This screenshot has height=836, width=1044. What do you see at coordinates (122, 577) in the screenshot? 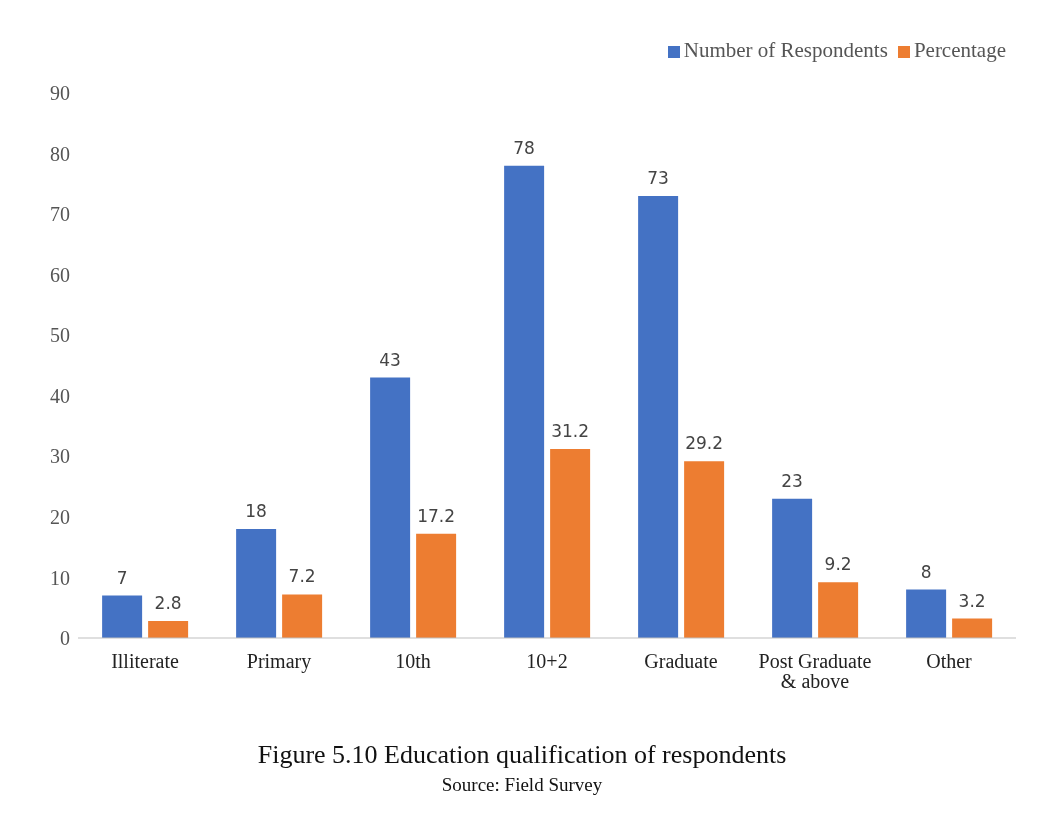
I see `data-label: 7` at bounding box center [122, 577].